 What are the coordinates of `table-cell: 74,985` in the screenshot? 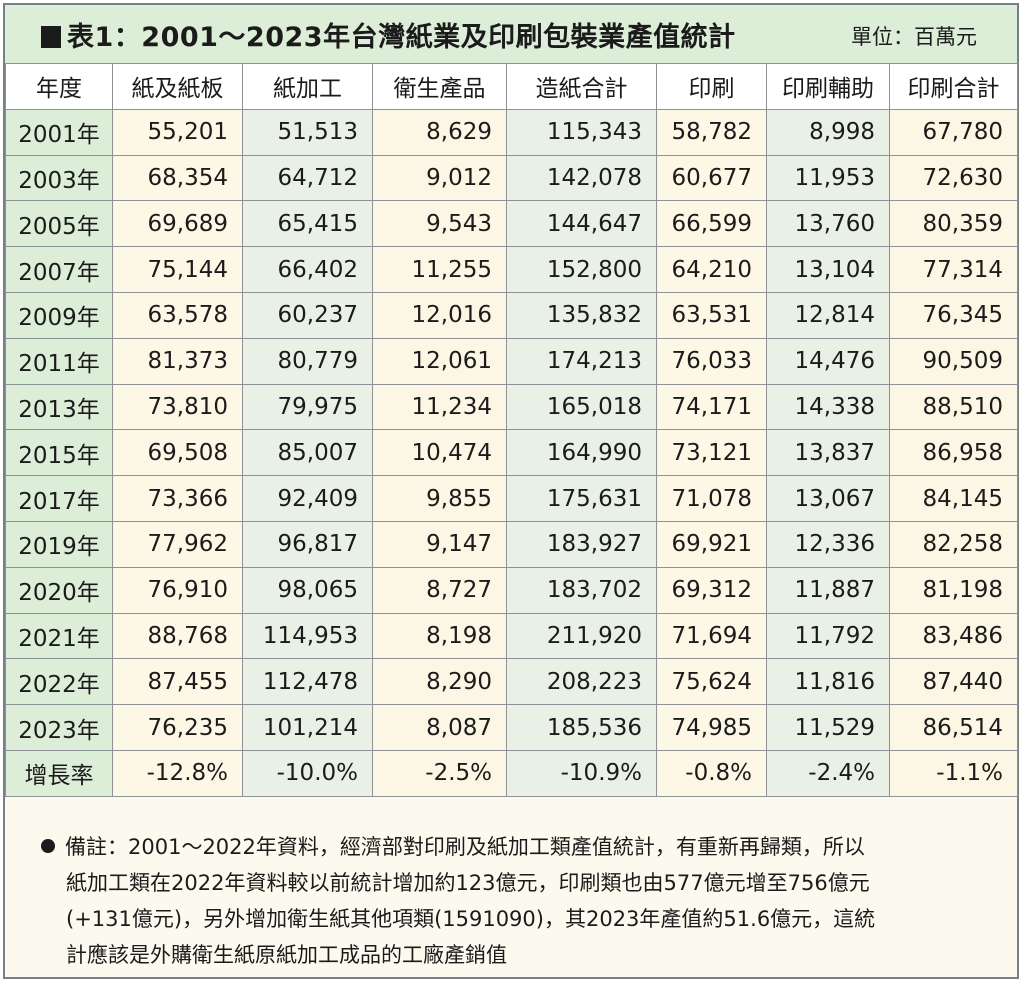 It's located at (711, 727).